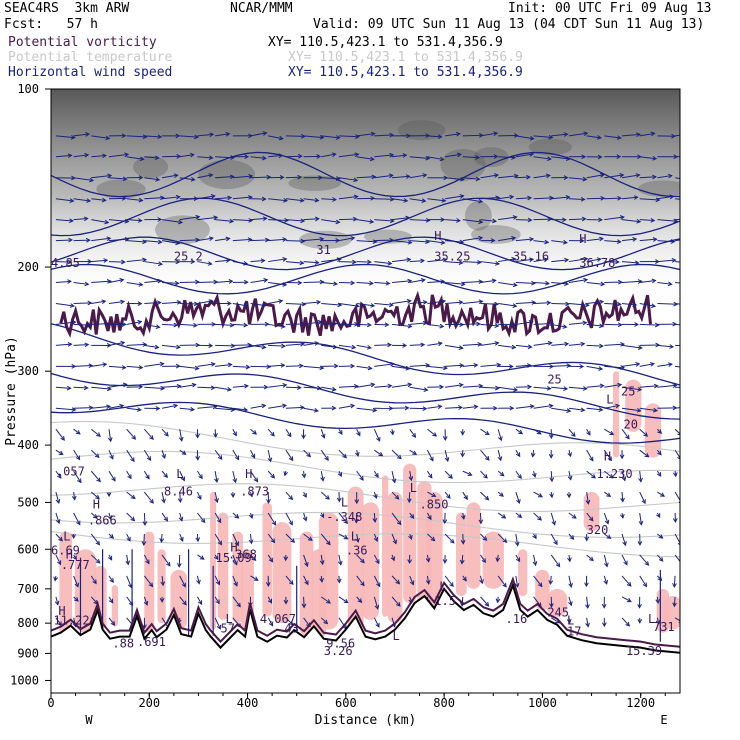 Image resolution: width=740 pixels, height=740 pixels. I want to click on extremum-label: L, so click(413, 488).